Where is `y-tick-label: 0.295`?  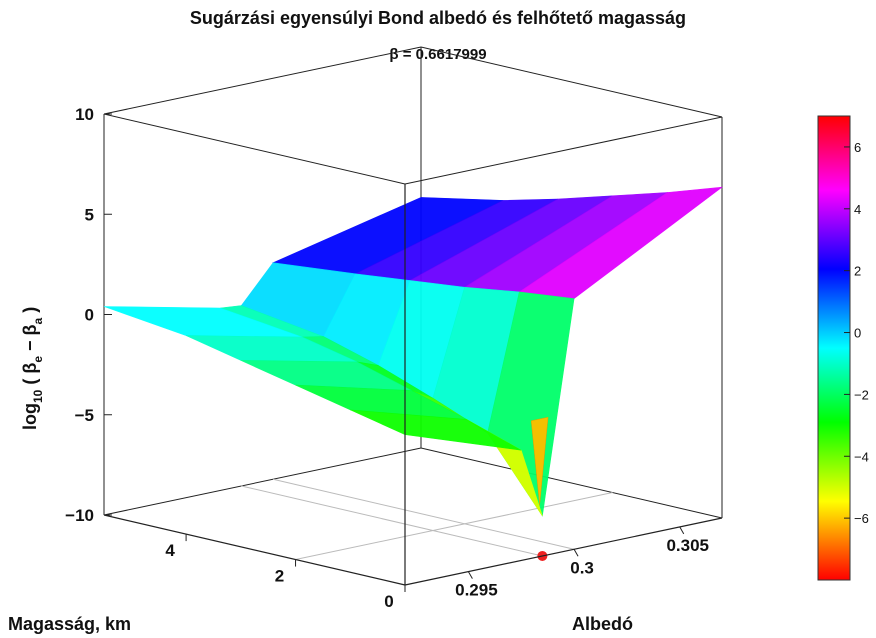 y-tick-label: 0.295 is located at coordinates (476, 590).